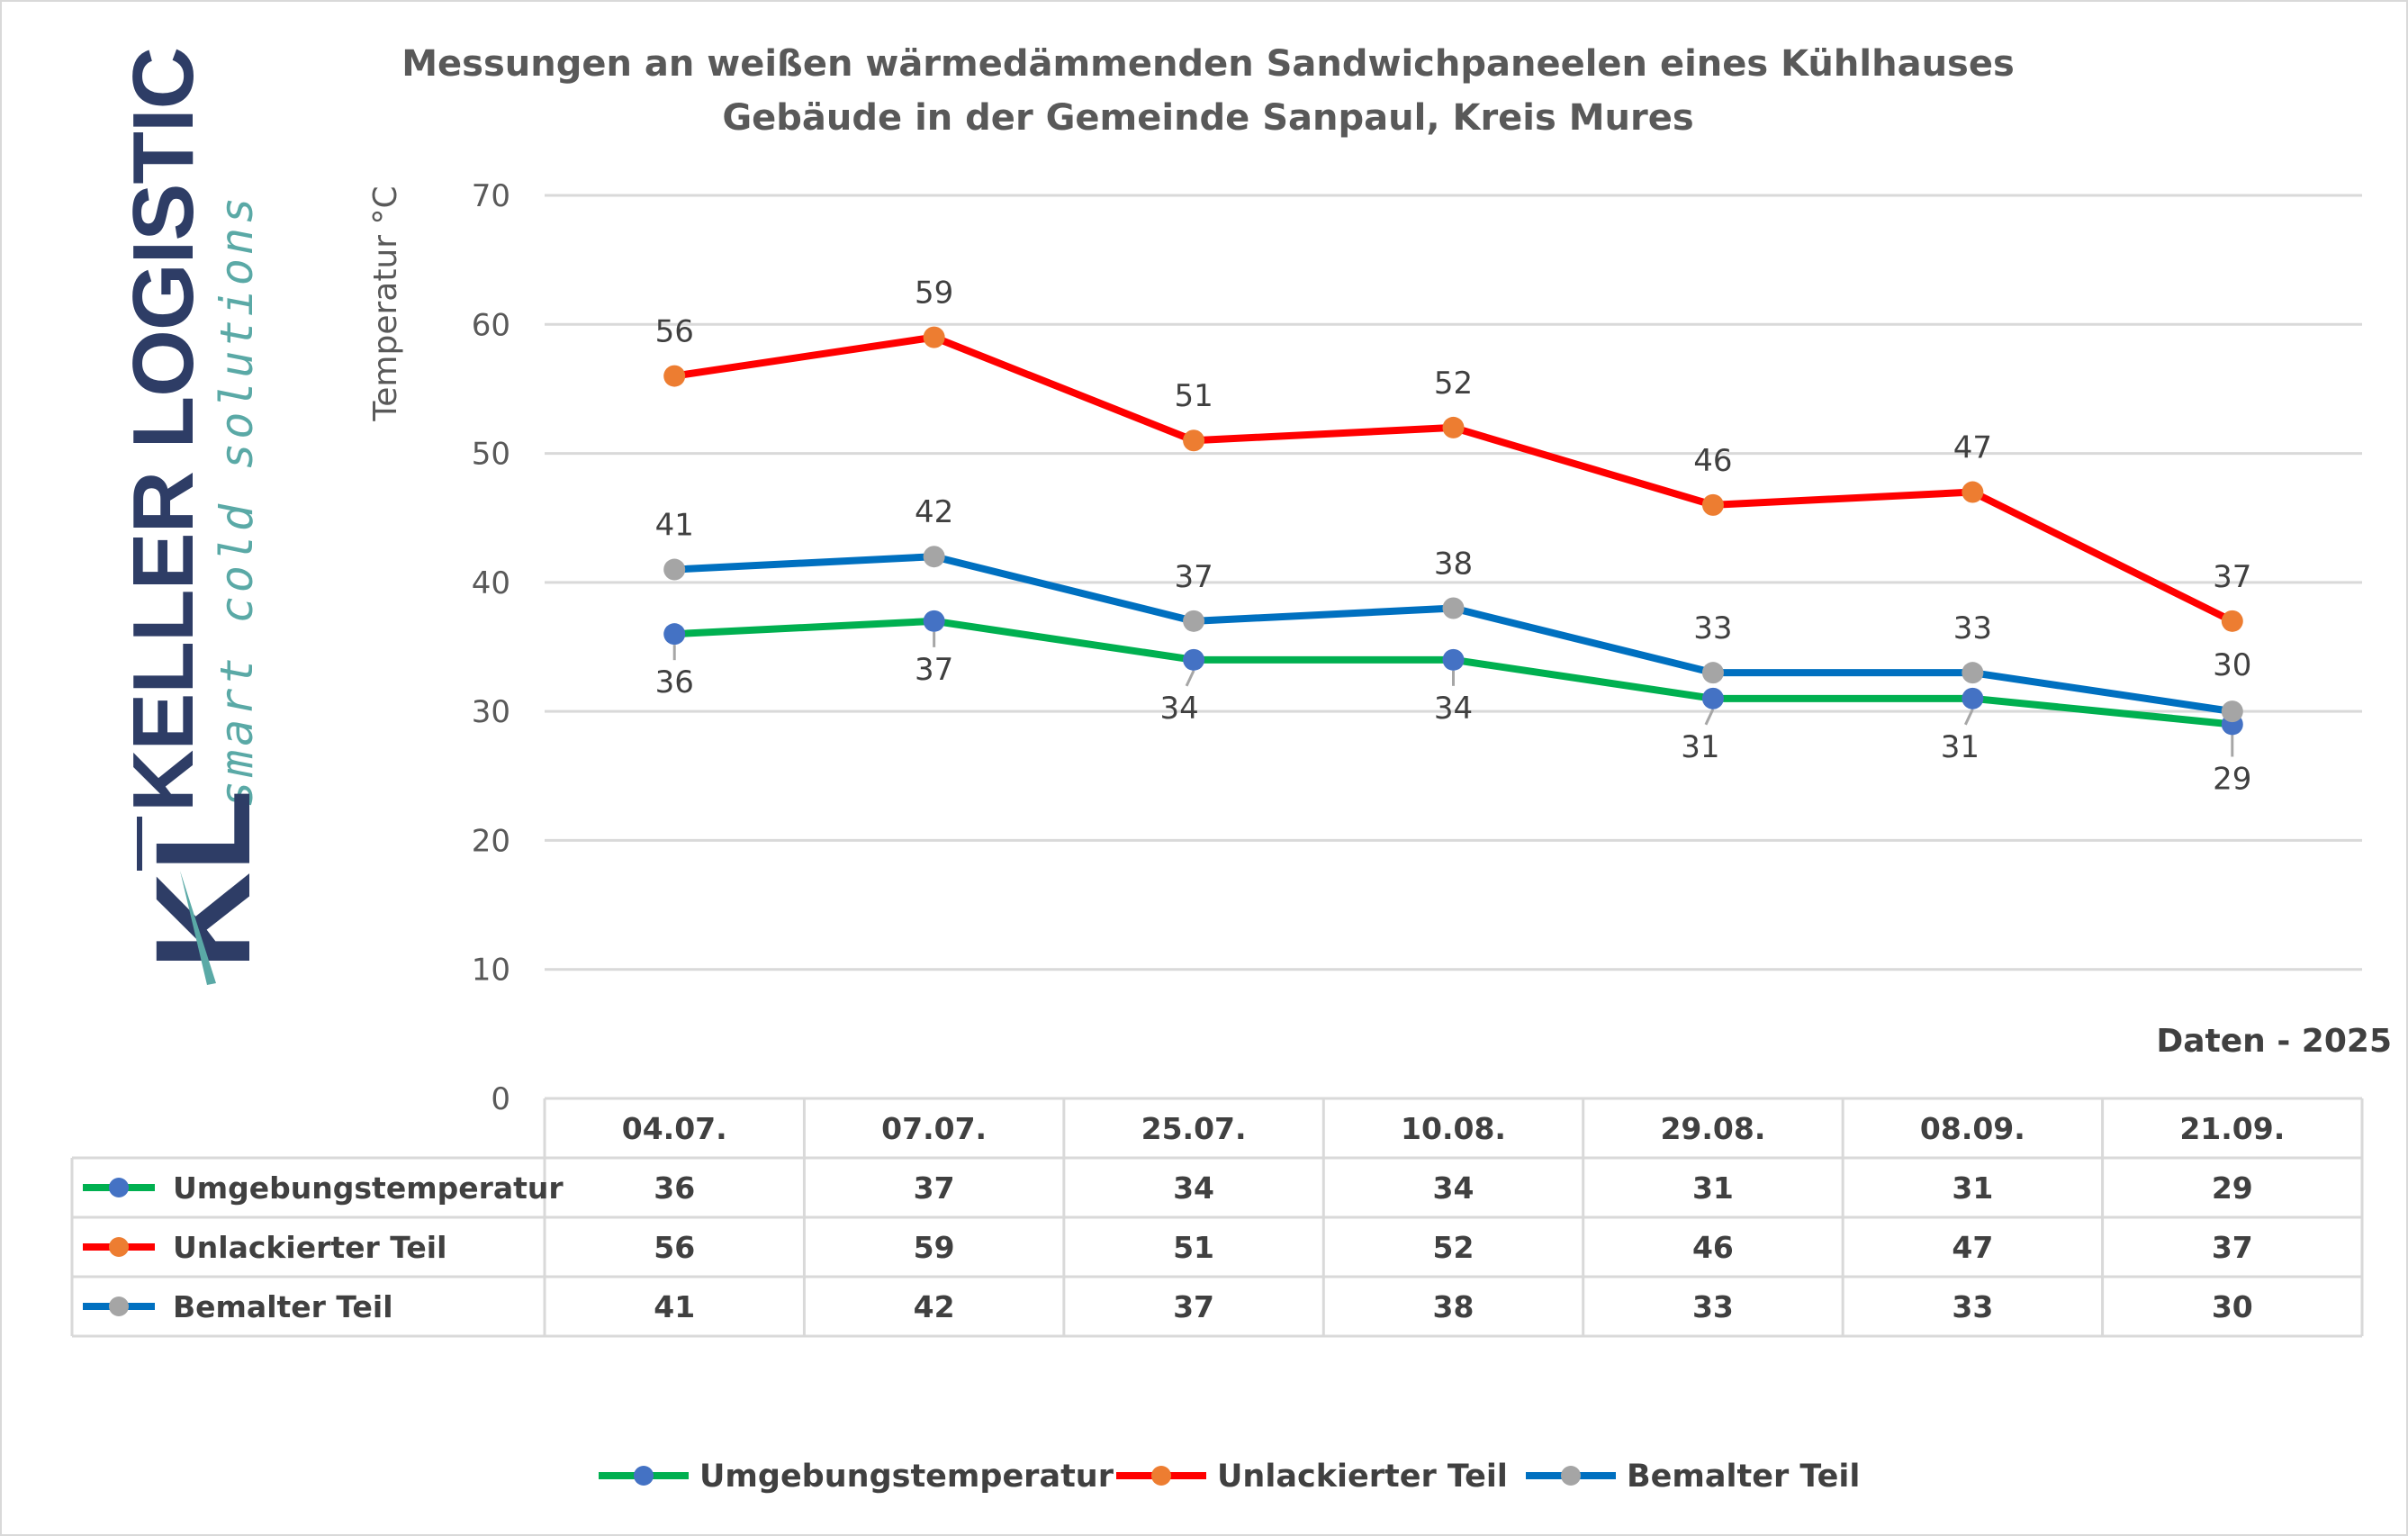 The height and width of the screenshot is (1536, 2408). Describe the element at coordinates (491, 647) in the screenshot. I see `y-axis-ticks: 0 10 20 30 40 50 60 70` at that location.